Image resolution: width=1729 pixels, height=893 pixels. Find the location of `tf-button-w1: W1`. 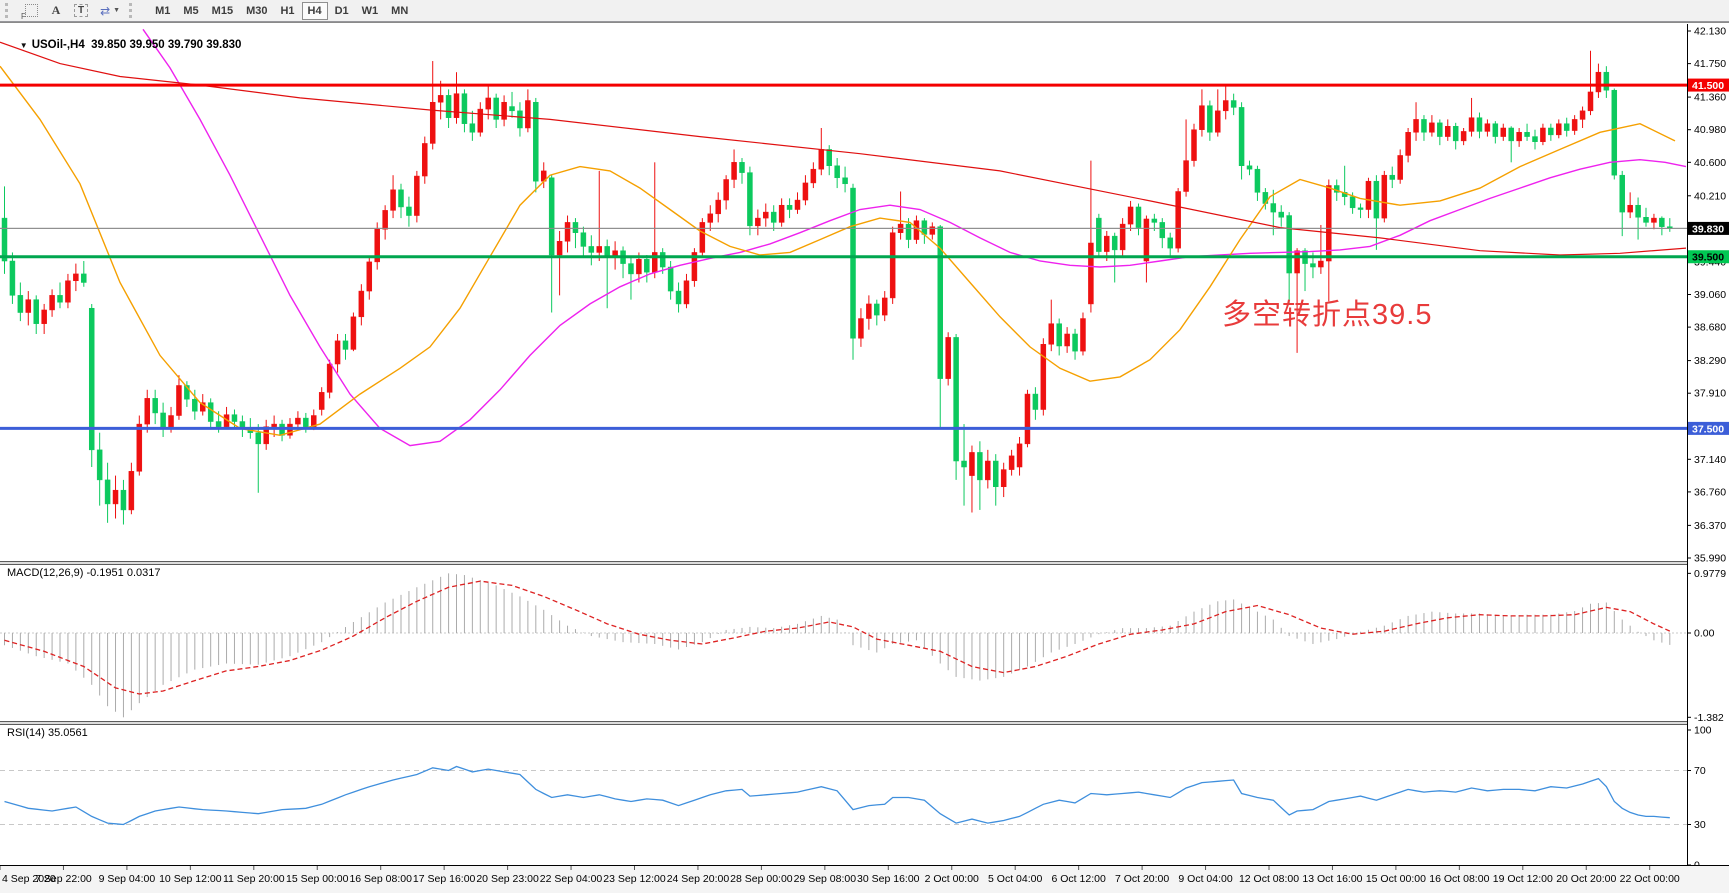

tf-button-w1: W1 is located at coordinates (370, 11).